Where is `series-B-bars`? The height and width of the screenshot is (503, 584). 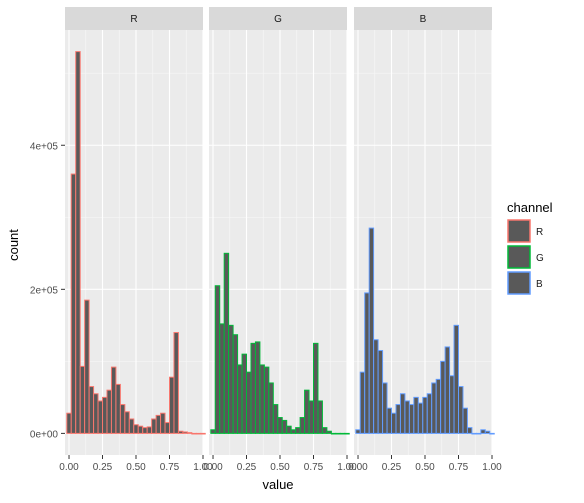 series-B-bars is located at coordinates (425, 331).